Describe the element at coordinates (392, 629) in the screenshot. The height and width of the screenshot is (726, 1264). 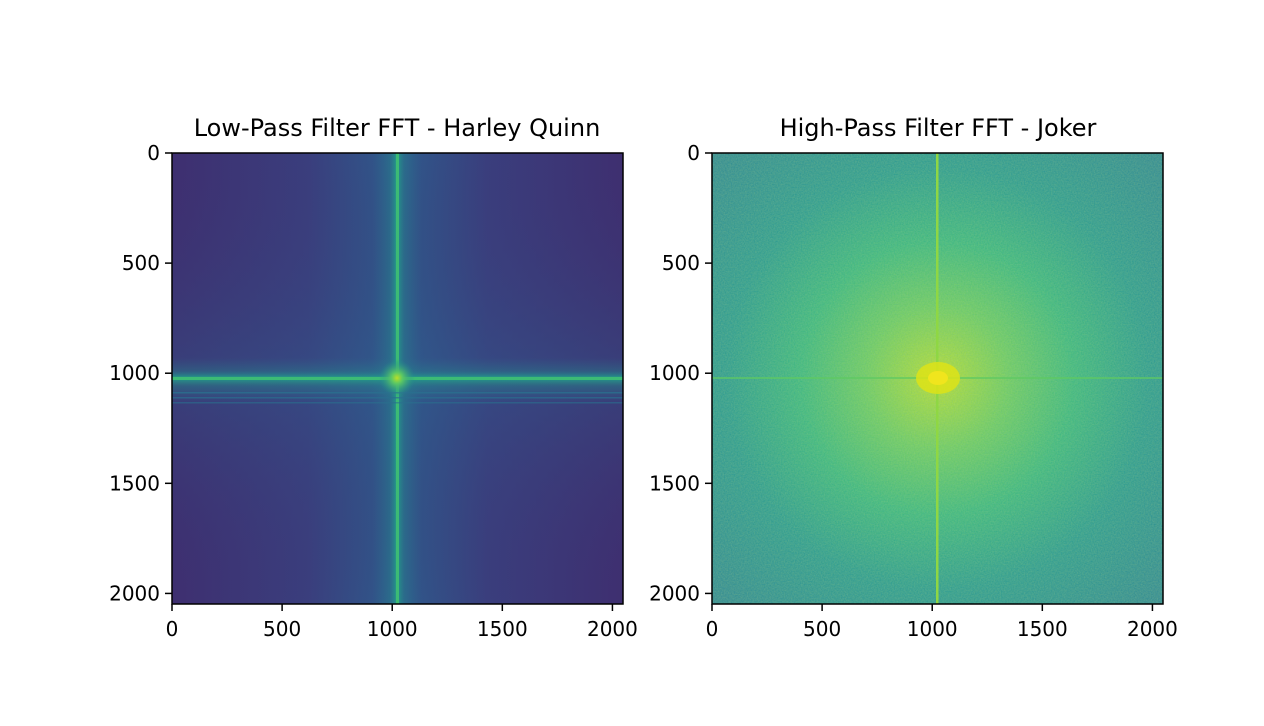
I see `low-pass-x-tick-label: 1000` at that location.